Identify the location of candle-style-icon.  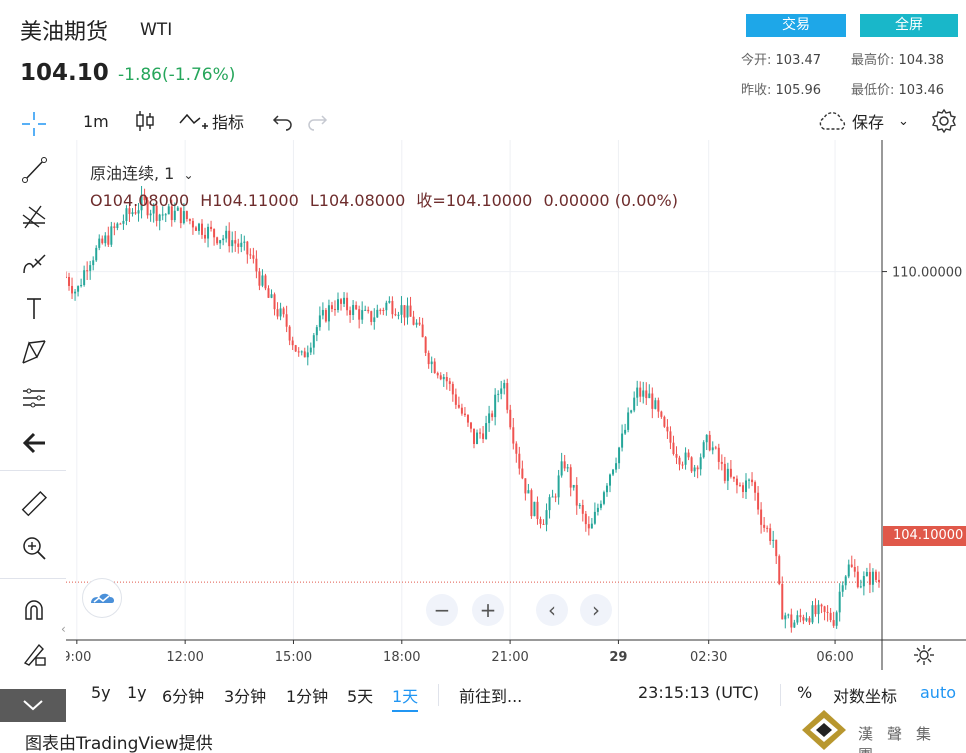
(145, 121).